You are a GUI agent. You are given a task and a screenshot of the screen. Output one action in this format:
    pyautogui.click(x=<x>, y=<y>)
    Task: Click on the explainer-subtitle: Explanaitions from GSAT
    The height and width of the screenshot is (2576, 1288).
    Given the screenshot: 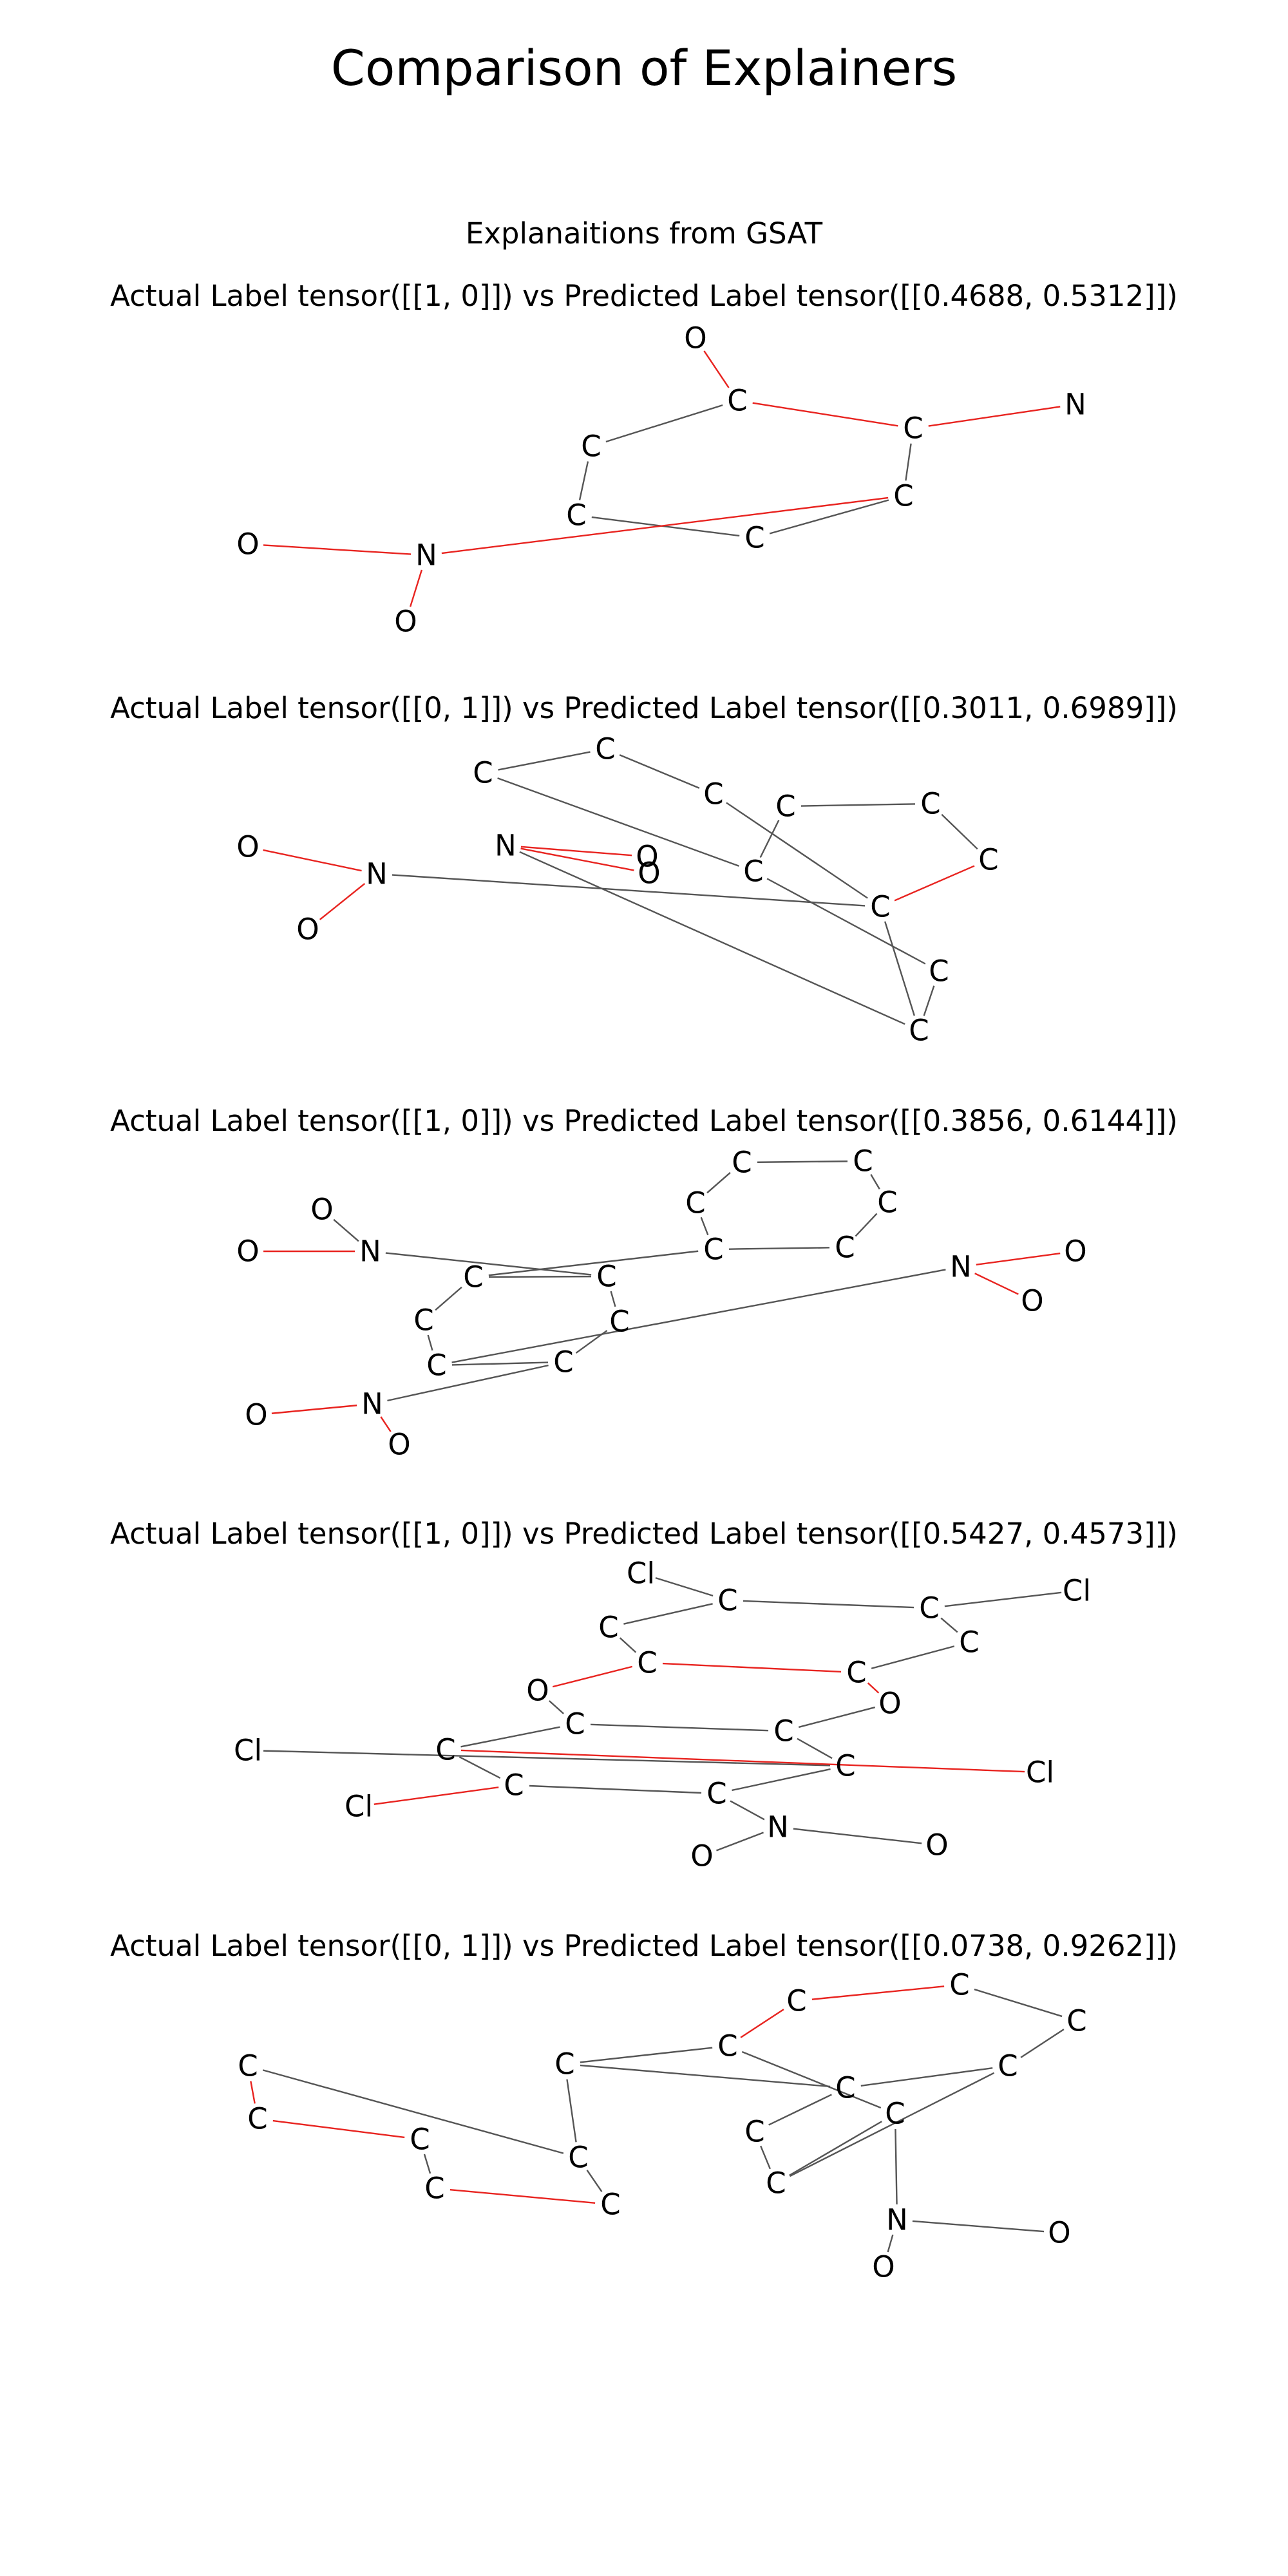 What is the action you would take?
    pyautogui.click(x=644, y=233)
    